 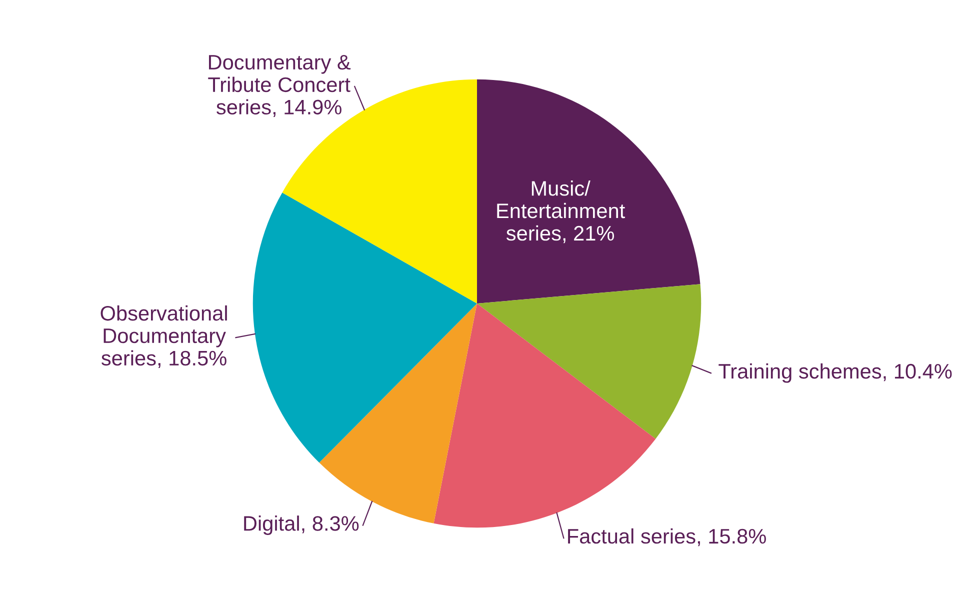 What do you see at coordinates (667, 537) in the screenshot?
I see `slice-label: Factual series, 15.8%` at bounding box center [667, 537].